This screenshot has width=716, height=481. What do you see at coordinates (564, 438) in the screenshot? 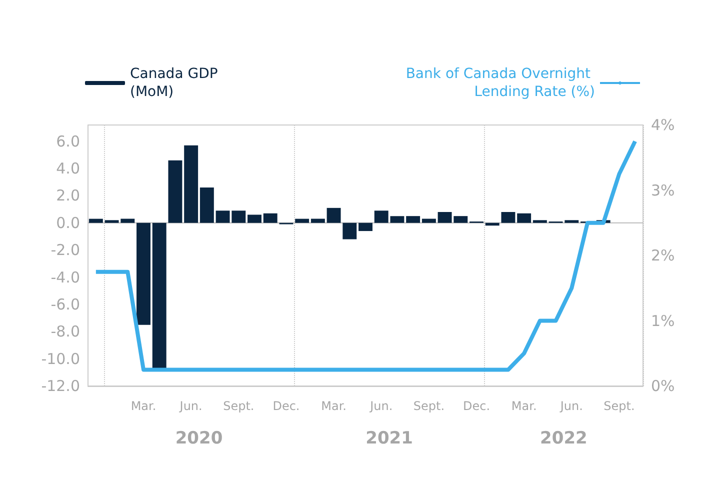
I see `text: 2022` at bounding box center [564, 438].